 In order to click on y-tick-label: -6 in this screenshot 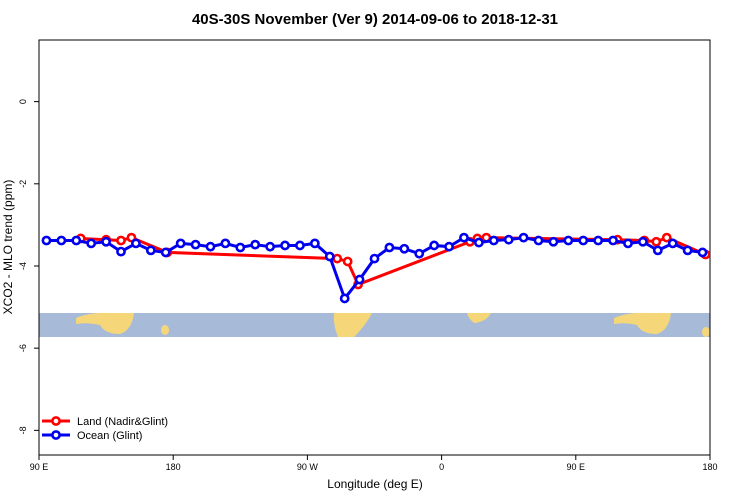, I will do `click(23, 348)`.